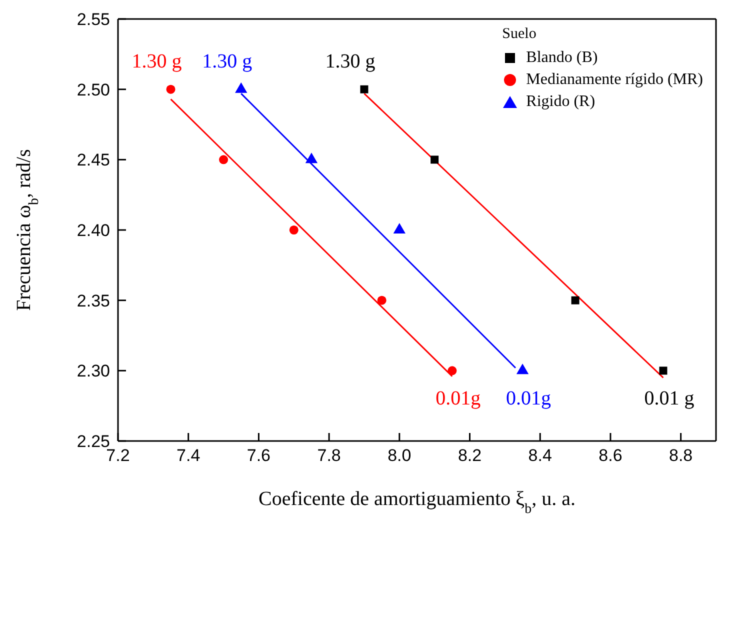 This screenshot has height=618, width=731. What do you see at coordinates (562, 58) in the screenshot?
I see `legend-label: Blando (B)` at bounding box center [562, 58].